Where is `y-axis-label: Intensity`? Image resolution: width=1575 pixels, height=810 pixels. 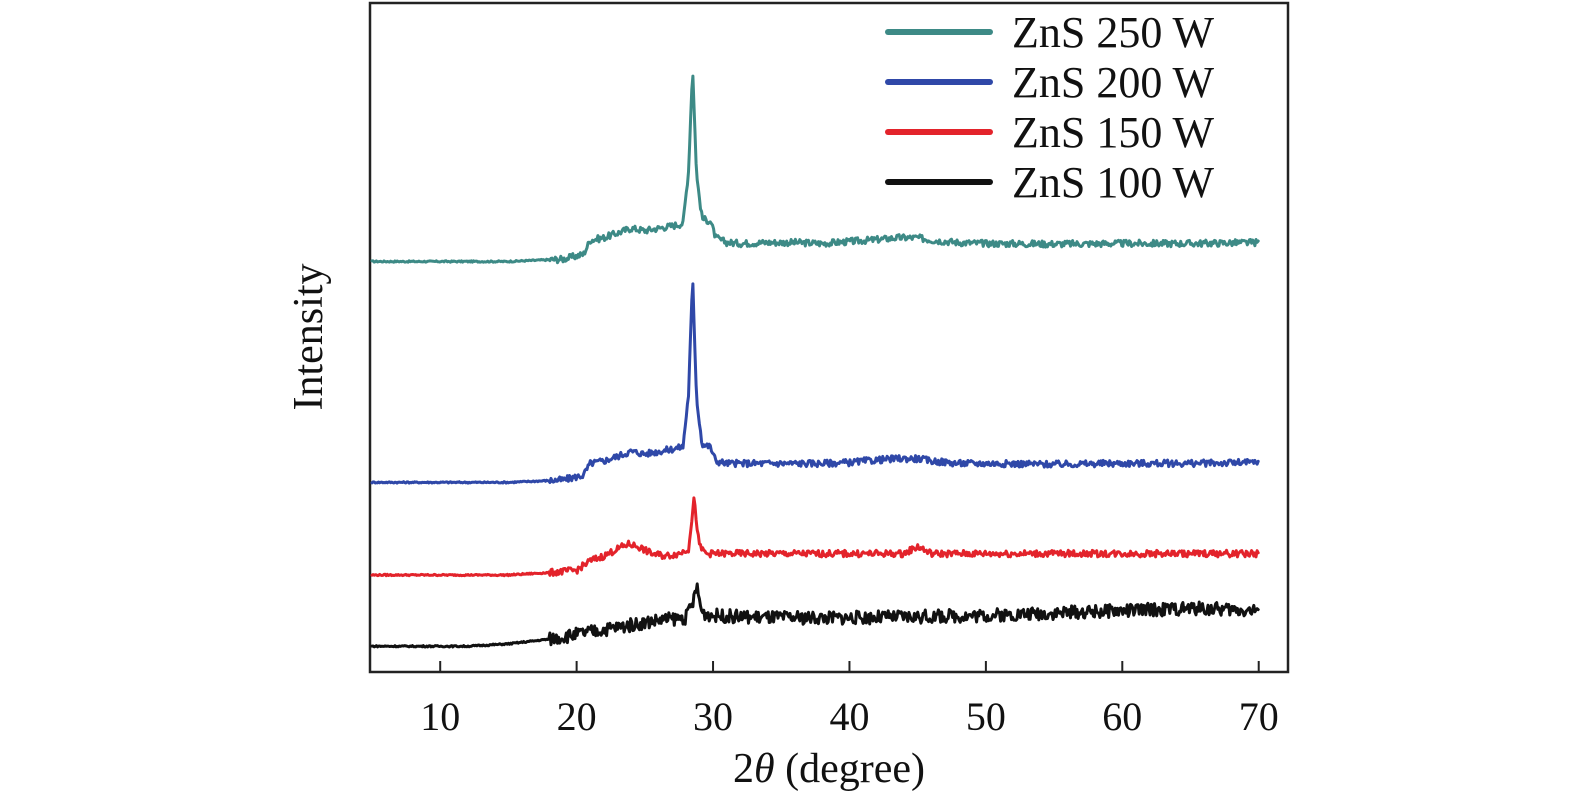
y-axis-label: Intensity is located at coordinates (309, 337).